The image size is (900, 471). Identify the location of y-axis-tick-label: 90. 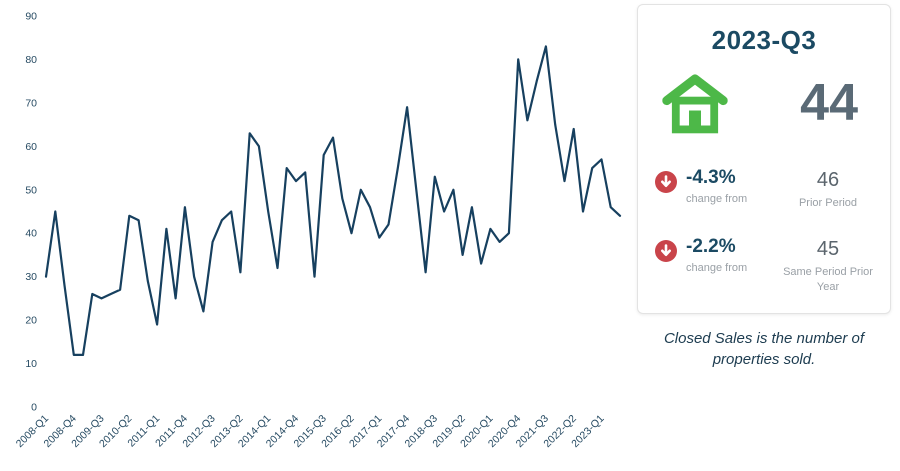
(31, 17).